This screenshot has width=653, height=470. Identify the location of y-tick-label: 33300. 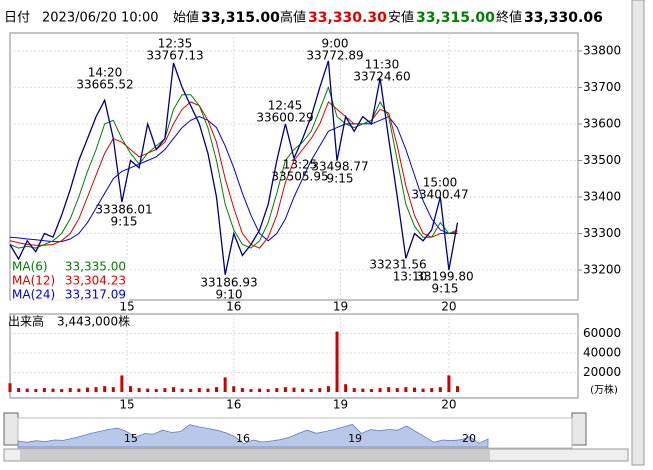
(602, 233).